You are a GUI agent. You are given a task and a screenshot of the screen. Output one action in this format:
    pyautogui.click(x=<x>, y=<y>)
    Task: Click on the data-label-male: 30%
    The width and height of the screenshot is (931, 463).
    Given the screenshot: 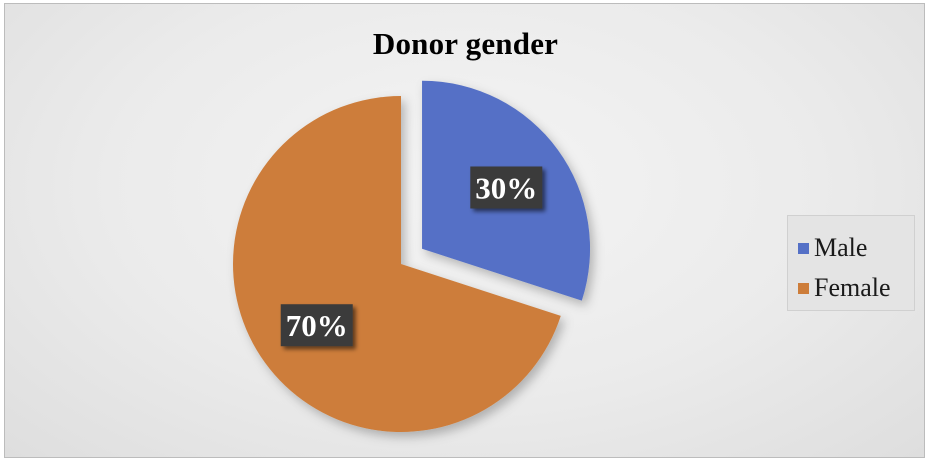 What is the action you would take?
    pyautogui.click(x=506, y=187)
    